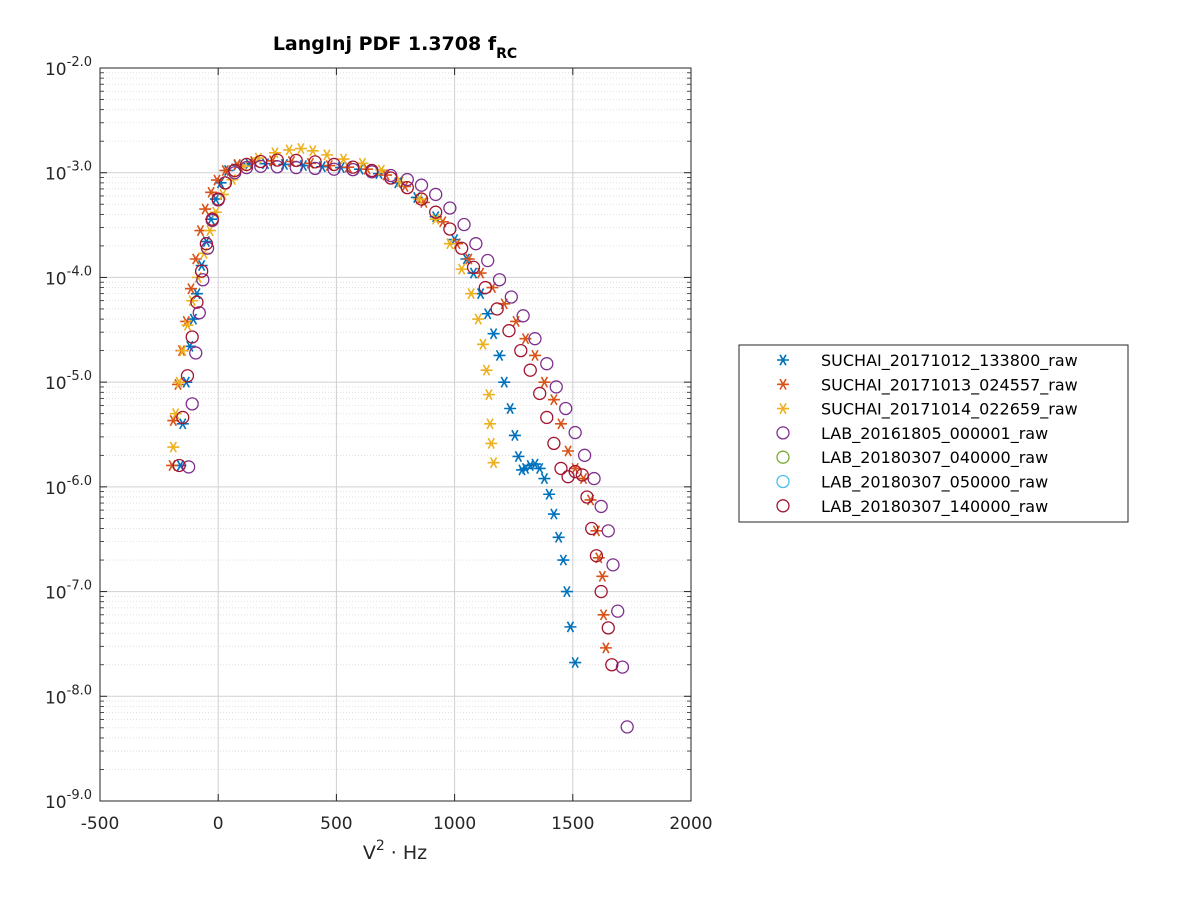 The image size is (1200, 900). What do you see at coordinates (927, 385) in the screenshot?
I see `legend-entry: SUCHAI_20171013_024557_raw` at bounding box center [927, 385].